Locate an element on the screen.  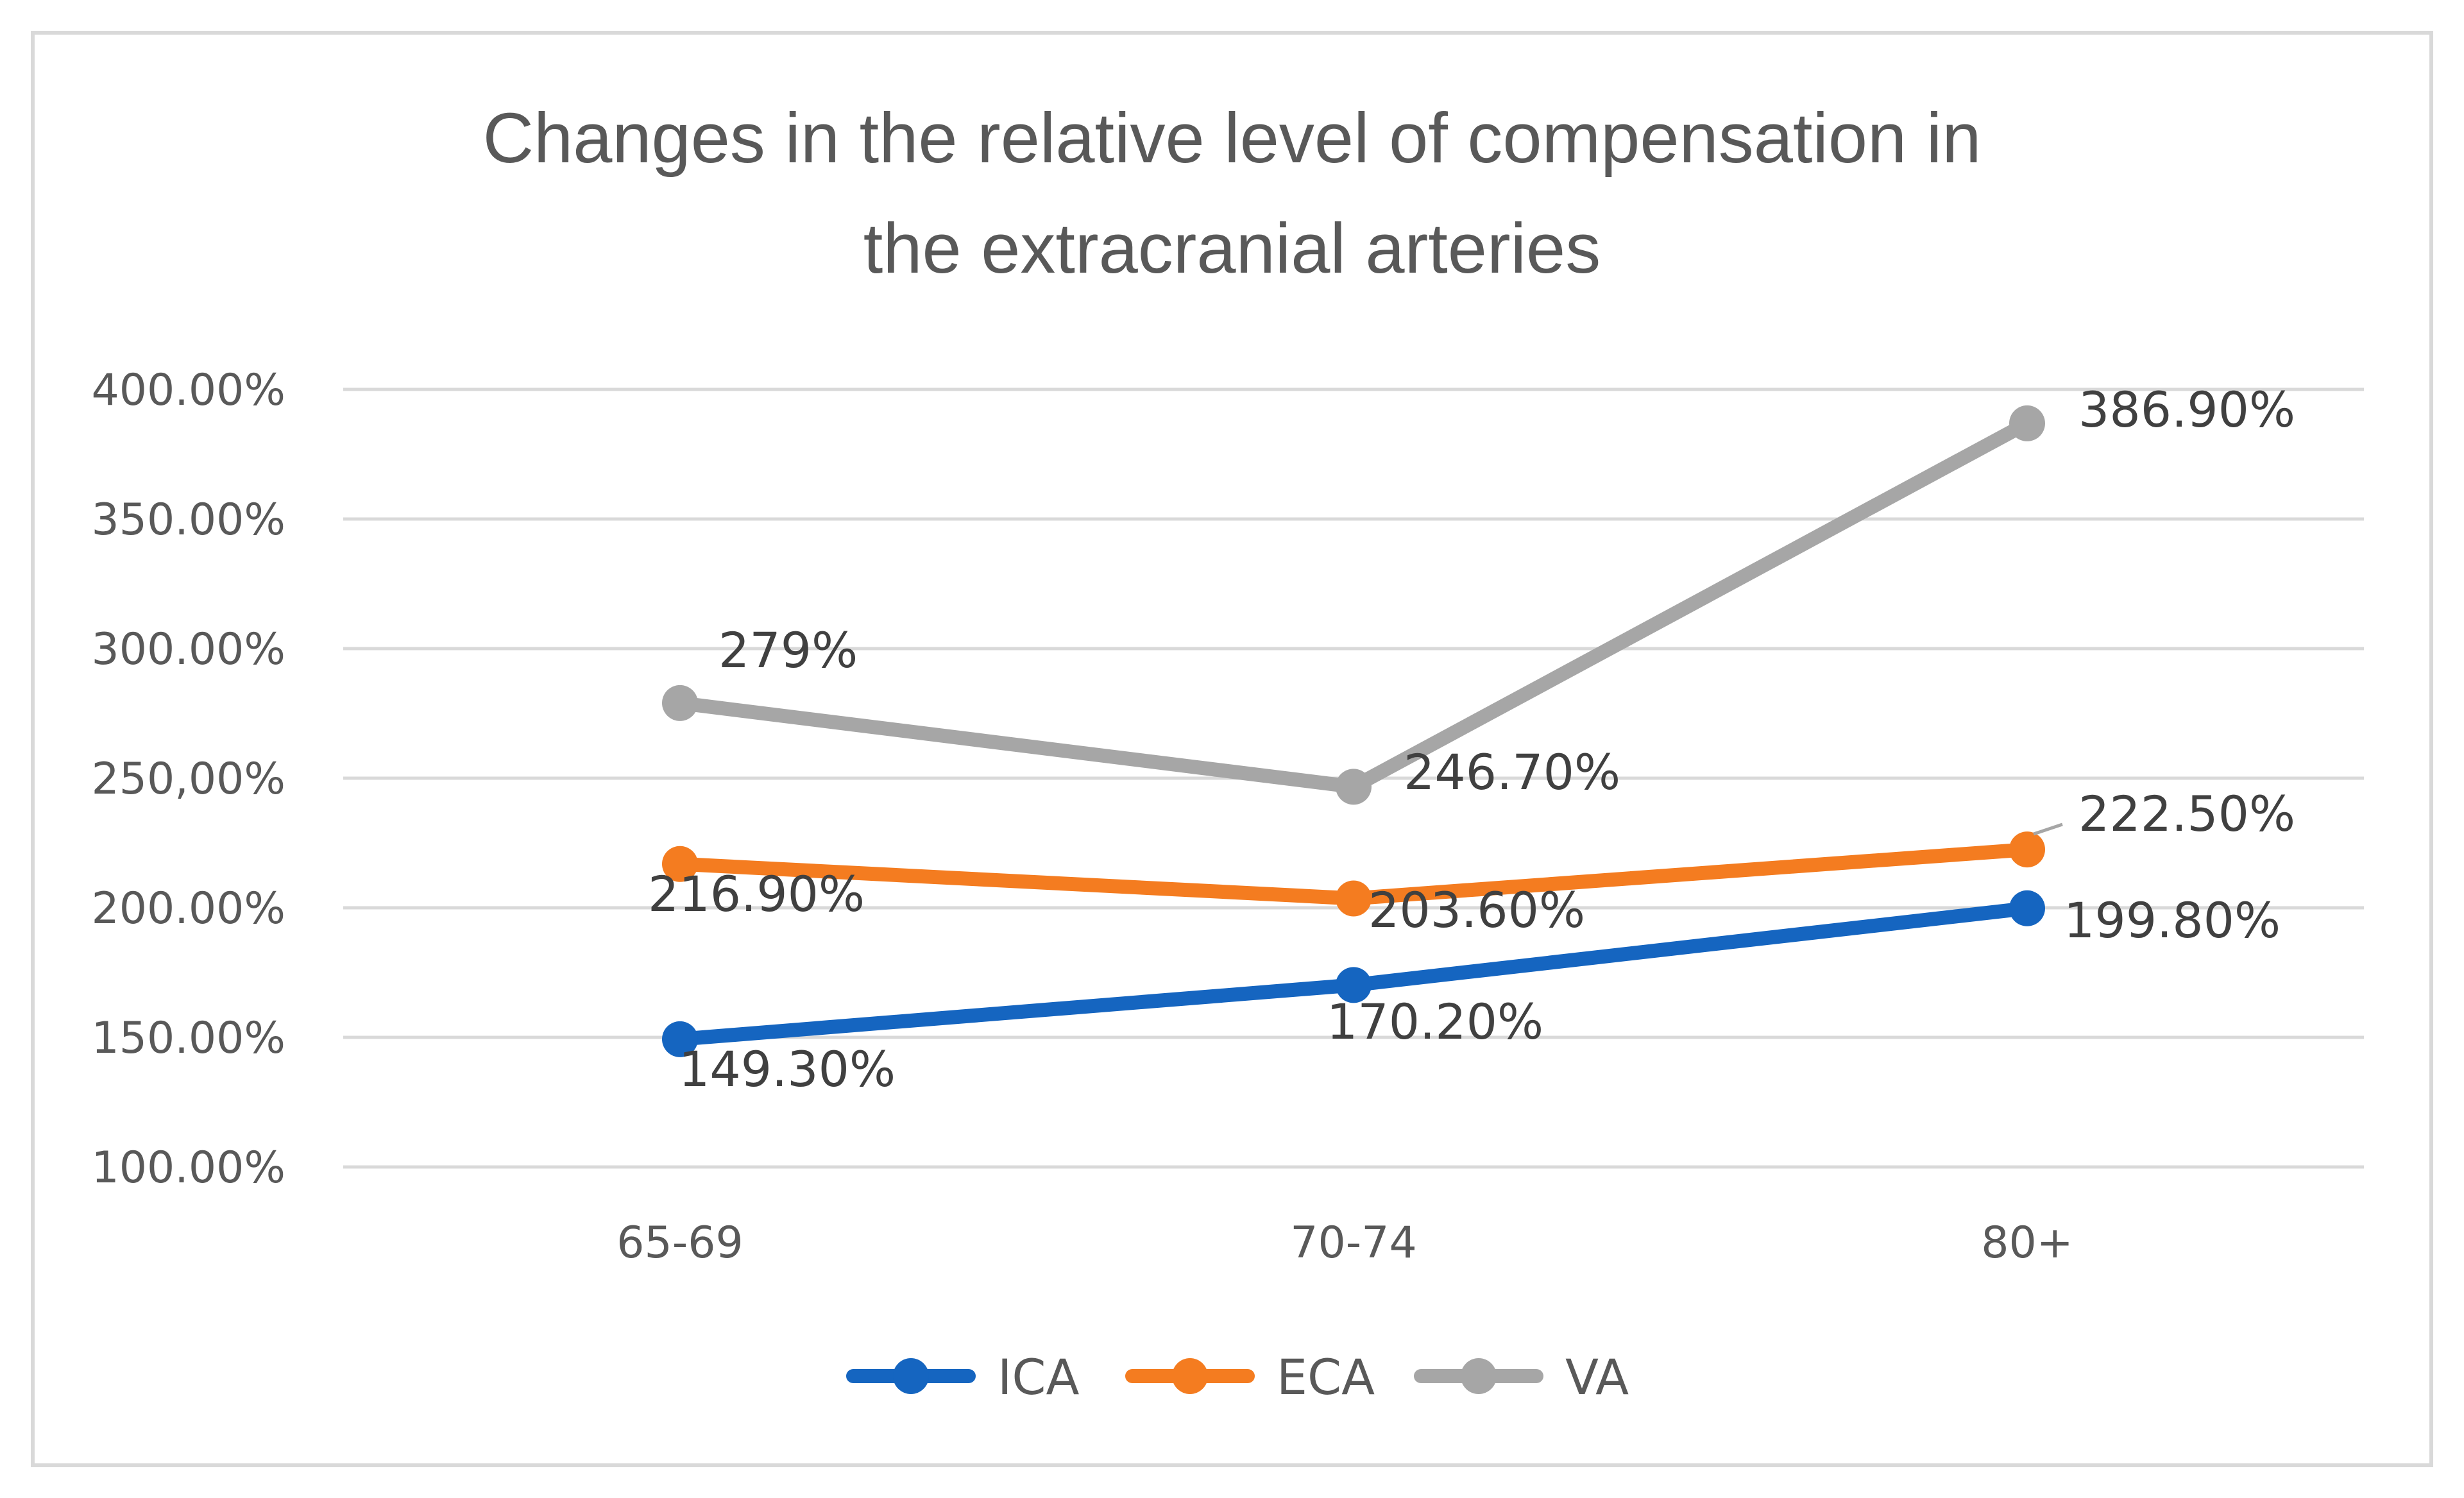
y-tick-label: 250,00% is located at coordinates (188, 779).